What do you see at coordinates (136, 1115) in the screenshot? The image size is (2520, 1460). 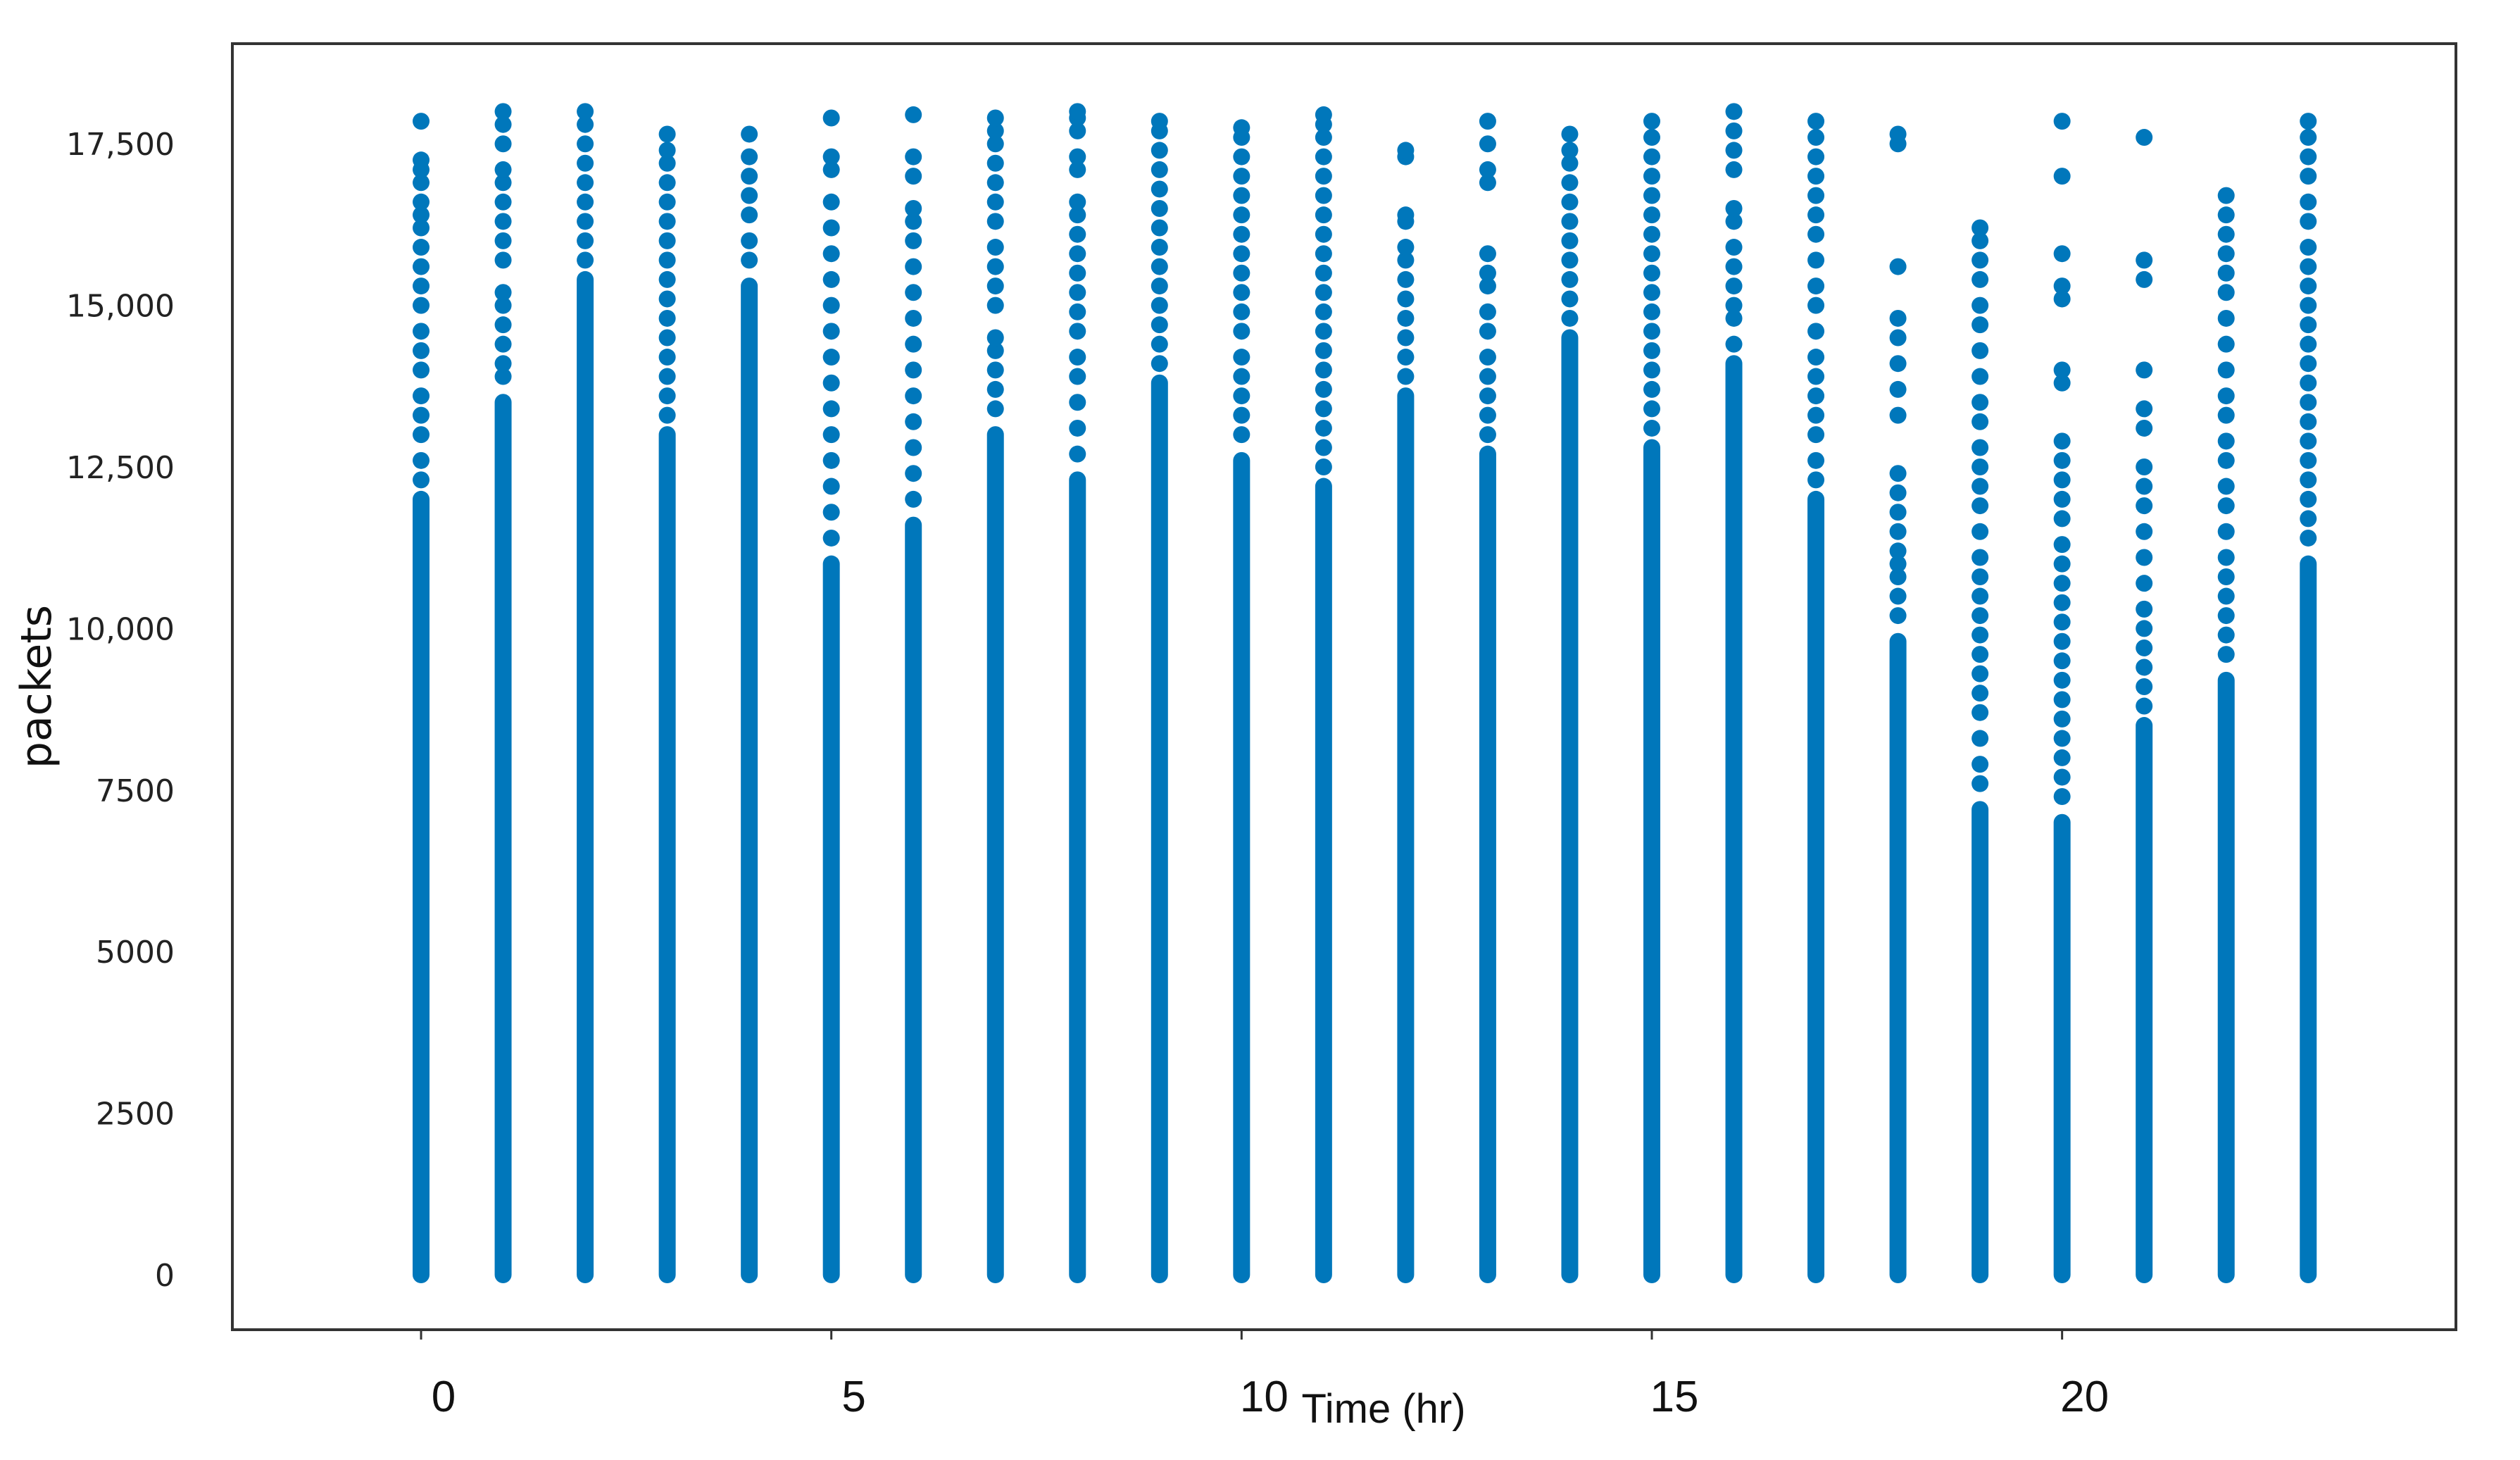 I see `y-tick-label: 2500` at bounding box center [136, 1115].